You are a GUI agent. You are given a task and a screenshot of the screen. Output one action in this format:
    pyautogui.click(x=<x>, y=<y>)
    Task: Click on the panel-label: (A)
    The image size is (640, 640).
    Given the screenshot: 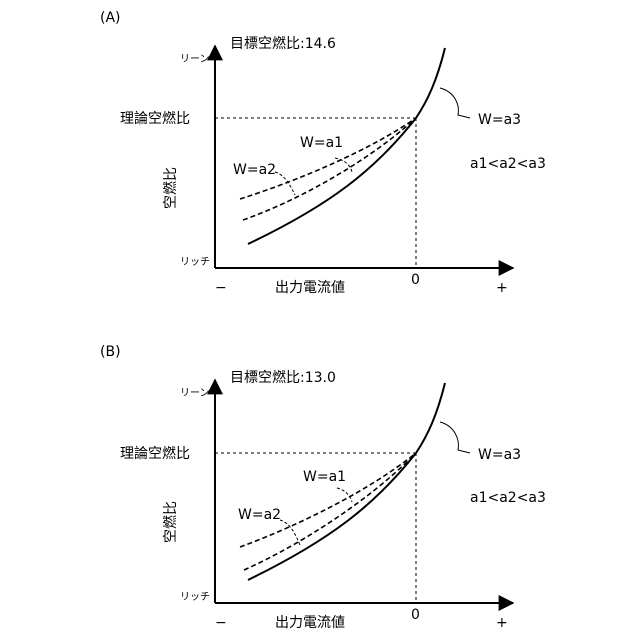 What is the action you would take?
    pyautogui.click(x=110, y=18)
    